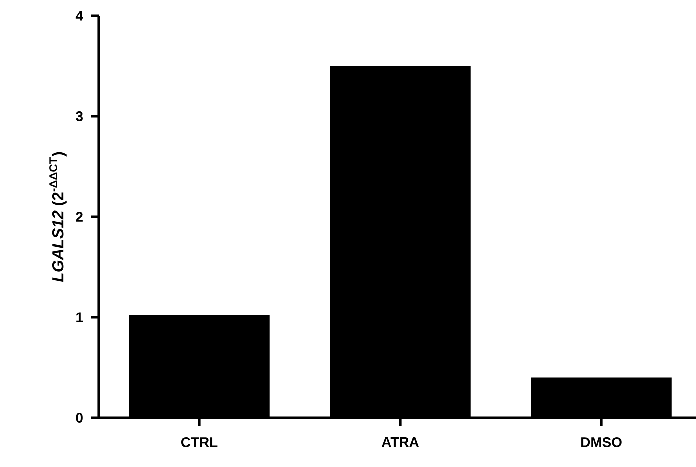  I want to click on y-tick-label: 3, so click(79, 117).